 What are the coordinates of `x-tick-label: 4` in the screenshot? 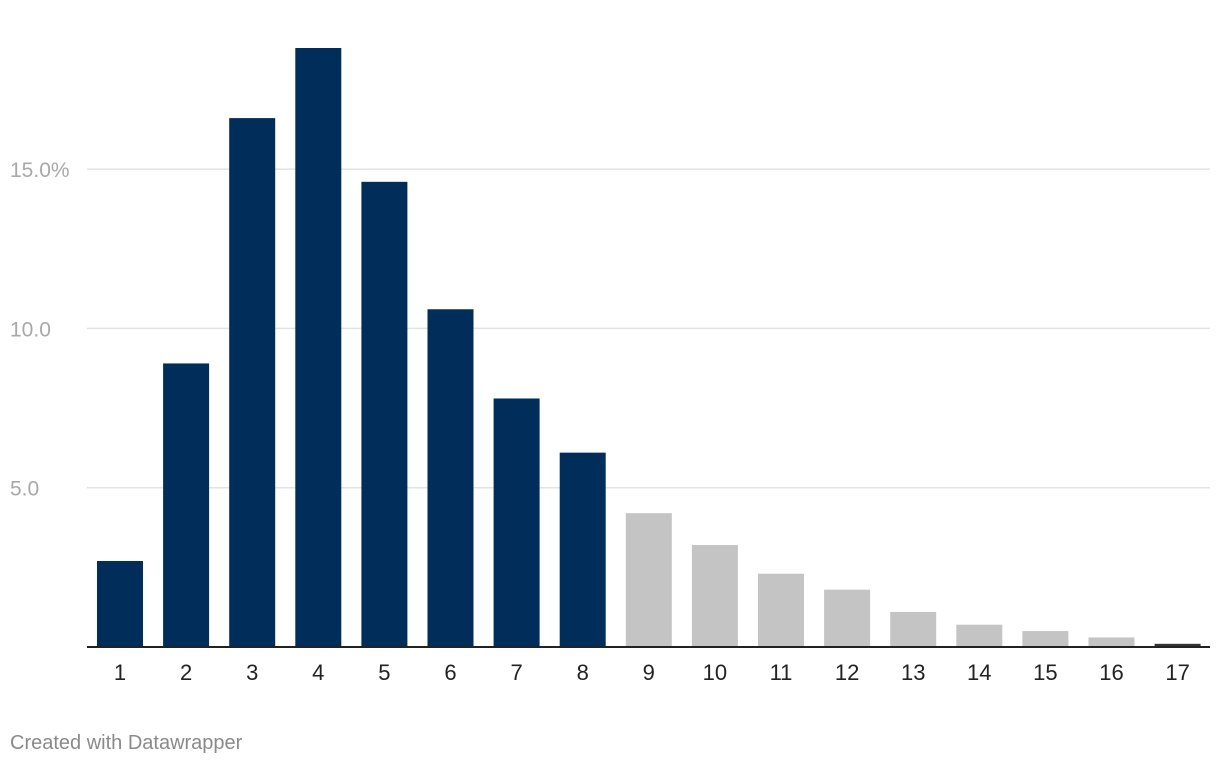 It's located at (318, 672).